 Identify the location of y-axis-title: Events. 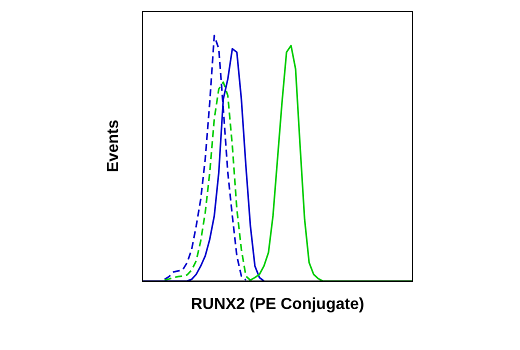
(114, 146).